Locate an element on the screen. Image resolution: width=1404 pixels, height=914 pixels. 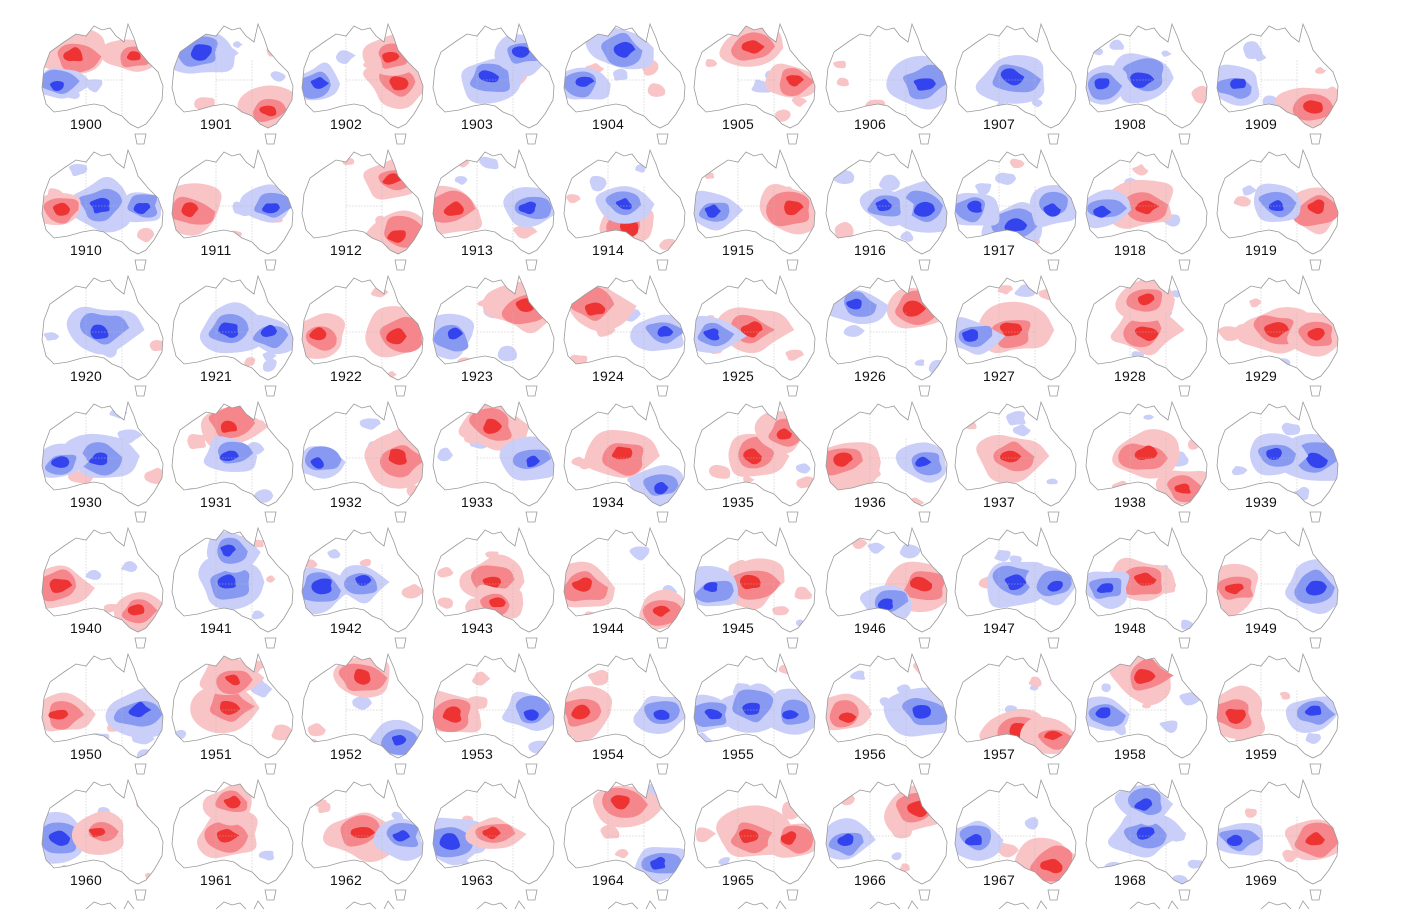
year-label: 1915 is located at coordinates (738, 250).